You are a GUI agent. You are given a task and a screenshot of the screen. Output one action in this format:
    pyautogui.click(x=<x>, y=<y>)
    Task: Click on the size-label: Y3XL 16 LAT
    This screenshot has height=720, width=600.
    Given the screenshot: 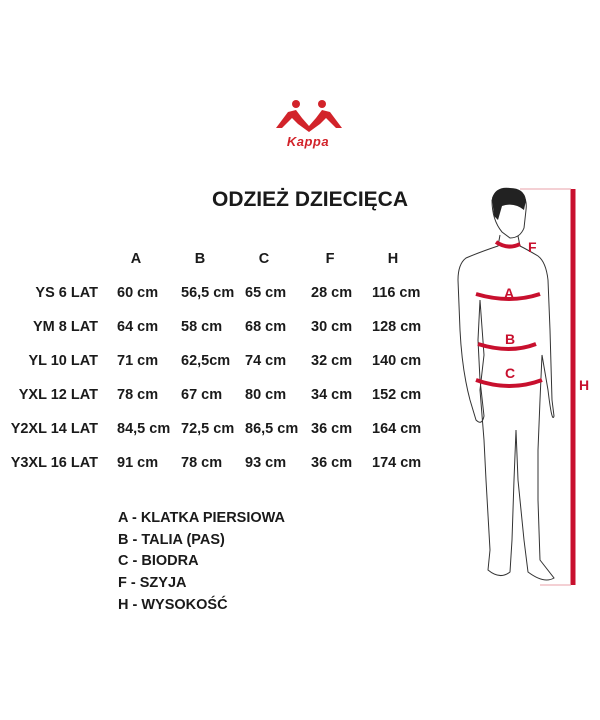 What is the action you would take?
    pyautogui.click(x=54, y=463)
    